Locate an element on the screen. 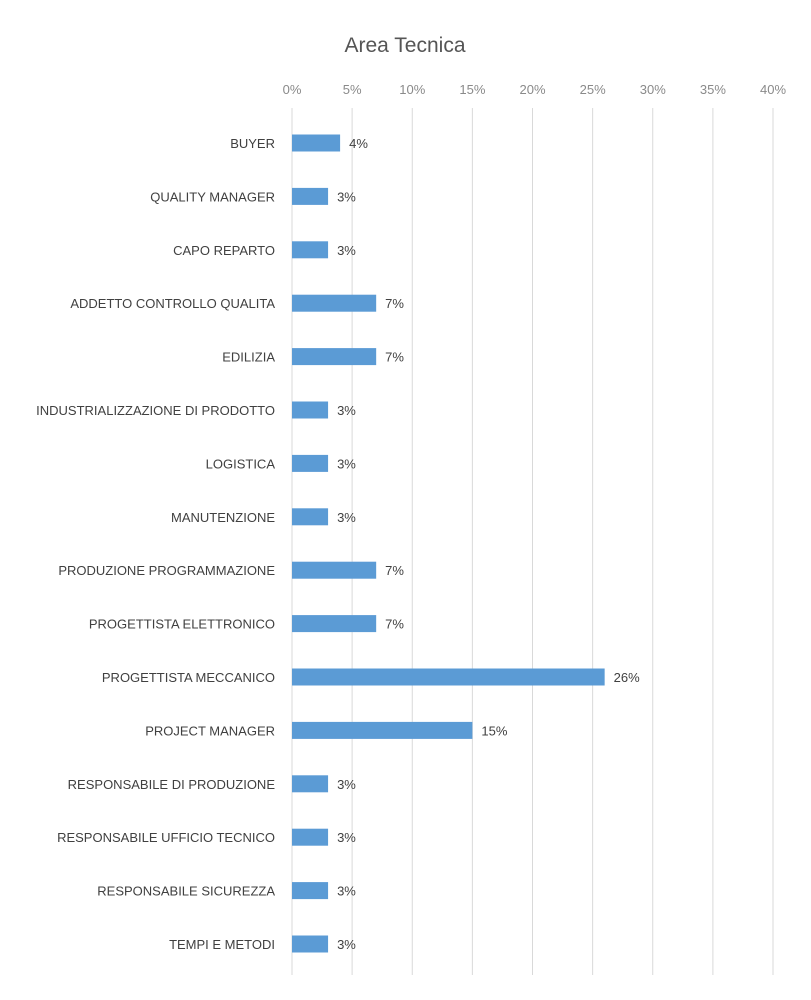 The height and width of the screenshot is (1000, 811). data-label: 15% is located at coordinates (494, 730).